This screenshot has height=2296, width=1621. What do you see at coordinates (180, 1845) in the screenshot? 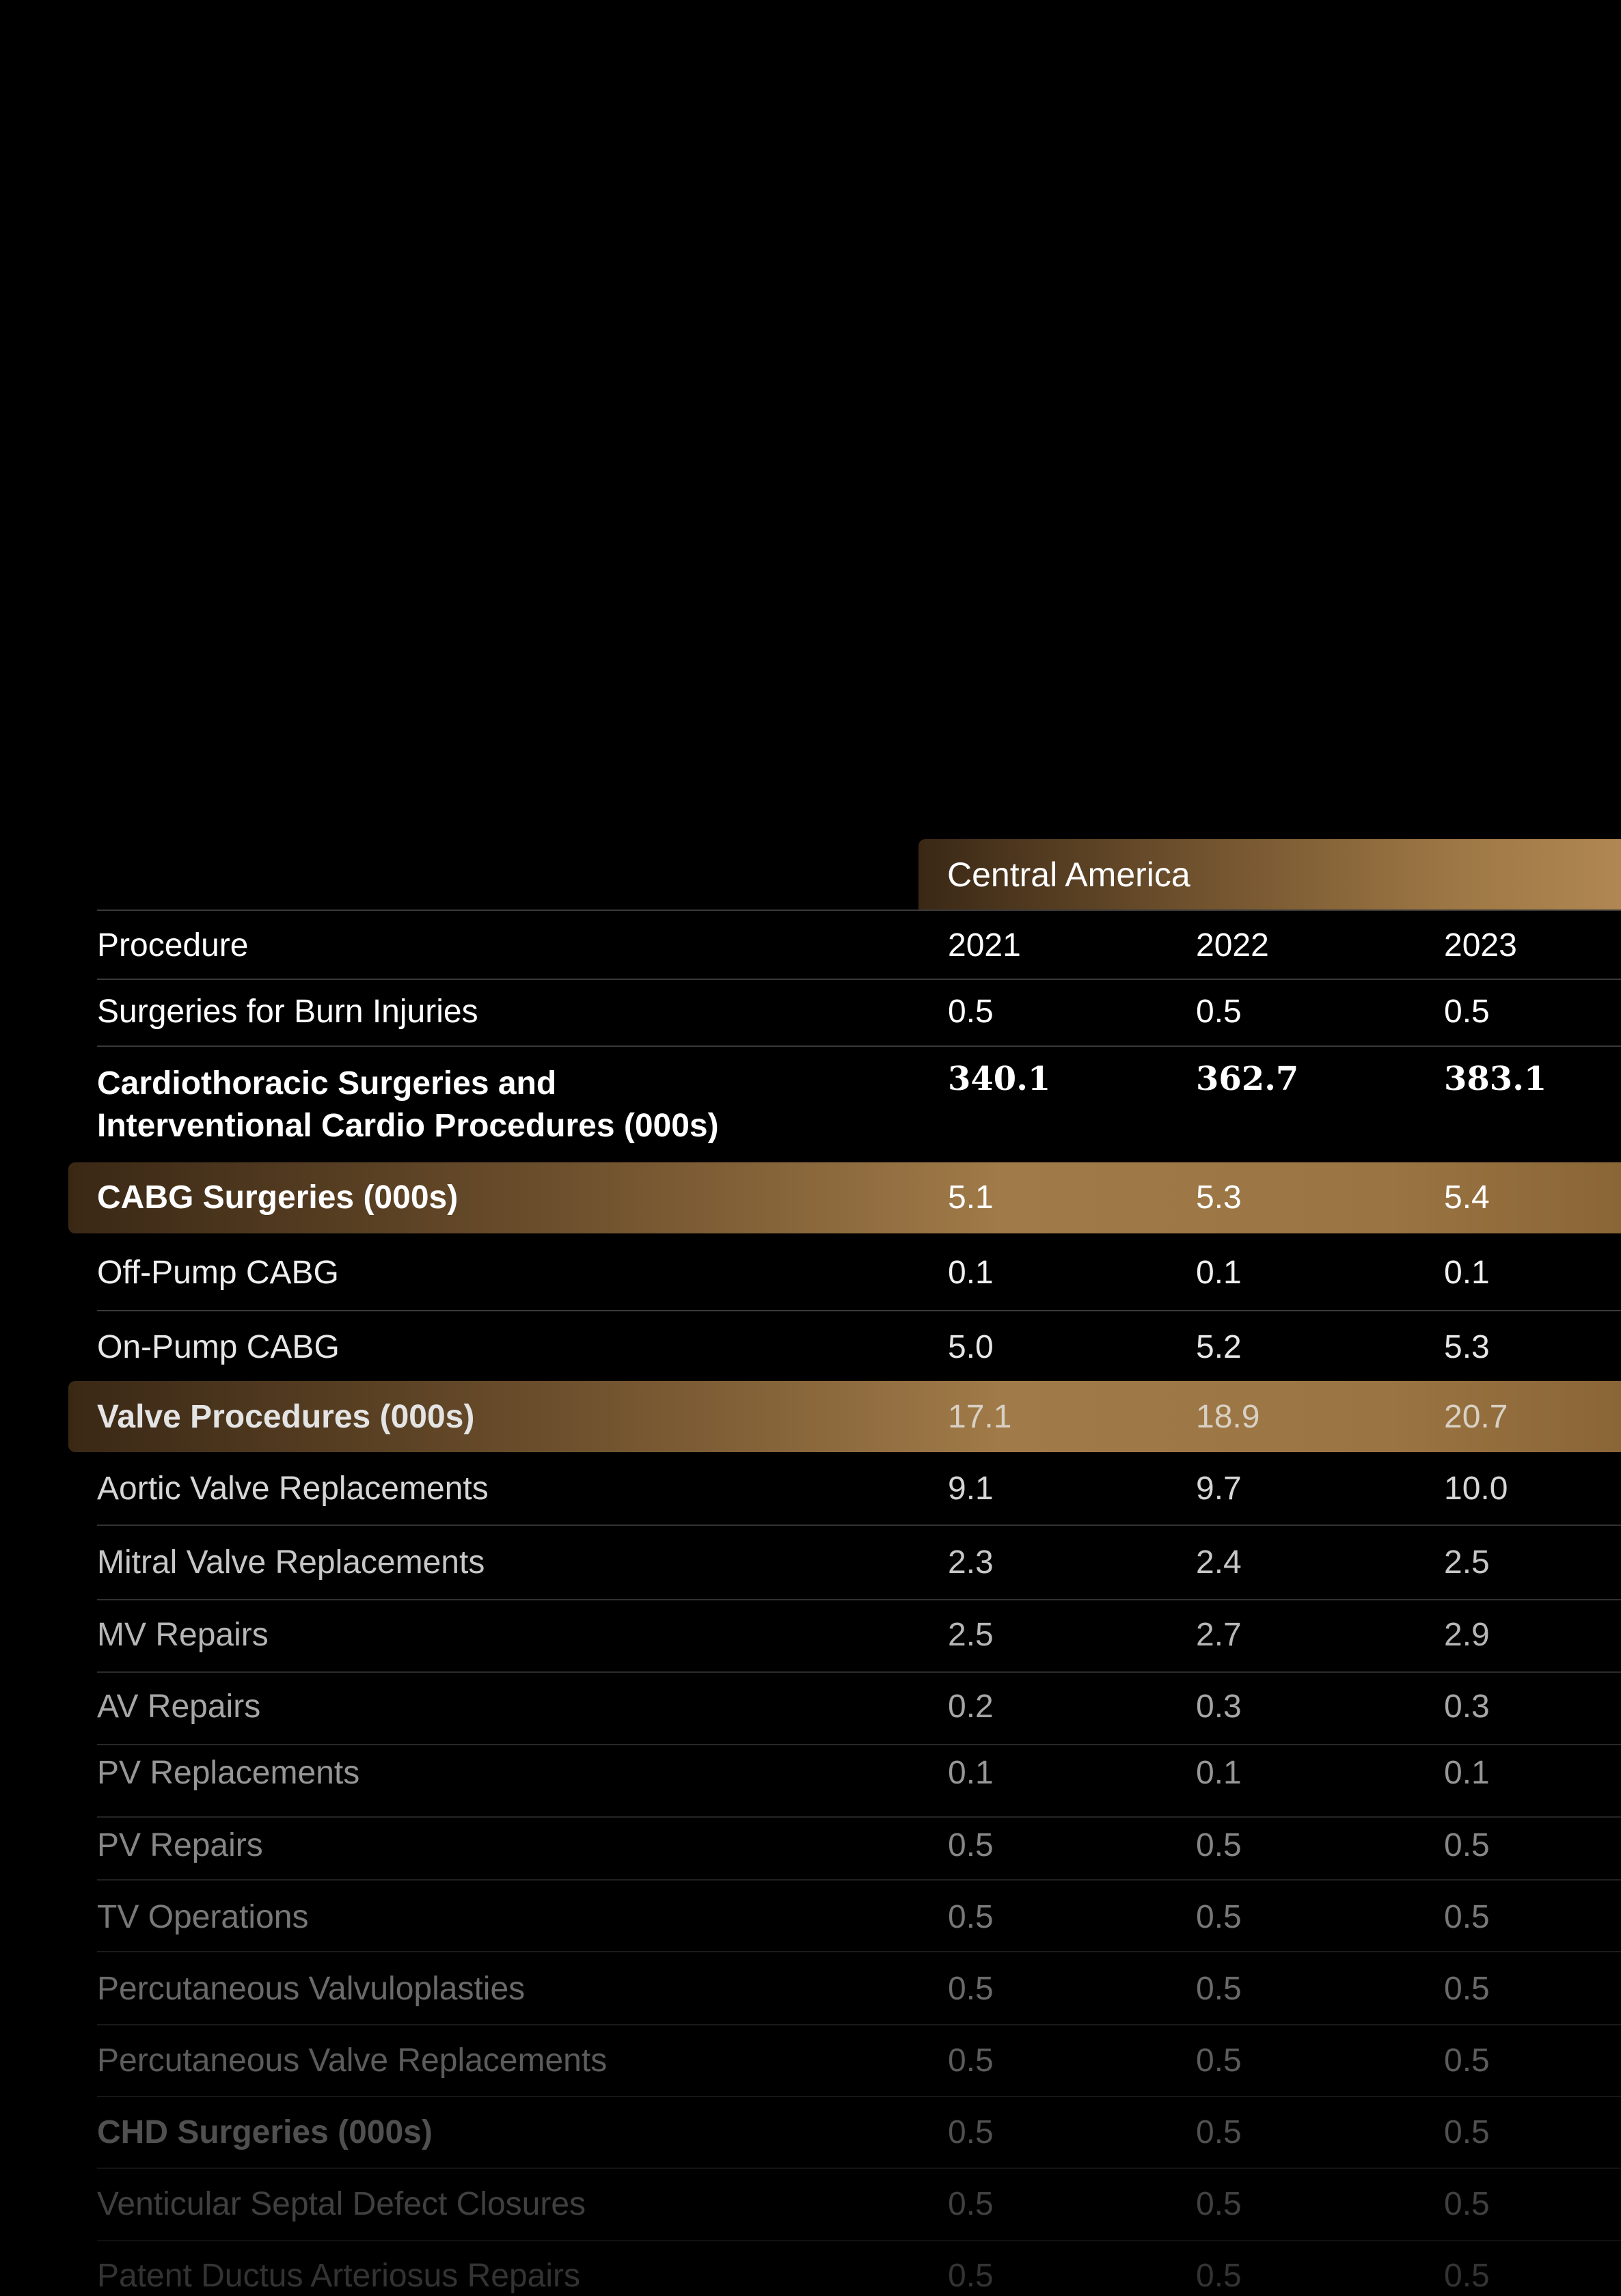
I see `row-label: PV Repairs` at bounding box center [180, 1845].